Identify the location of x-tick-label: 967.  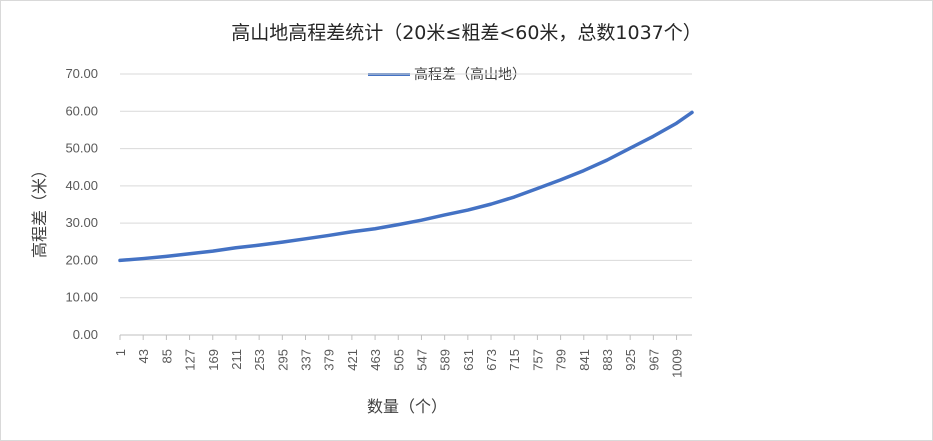
(653, 360).